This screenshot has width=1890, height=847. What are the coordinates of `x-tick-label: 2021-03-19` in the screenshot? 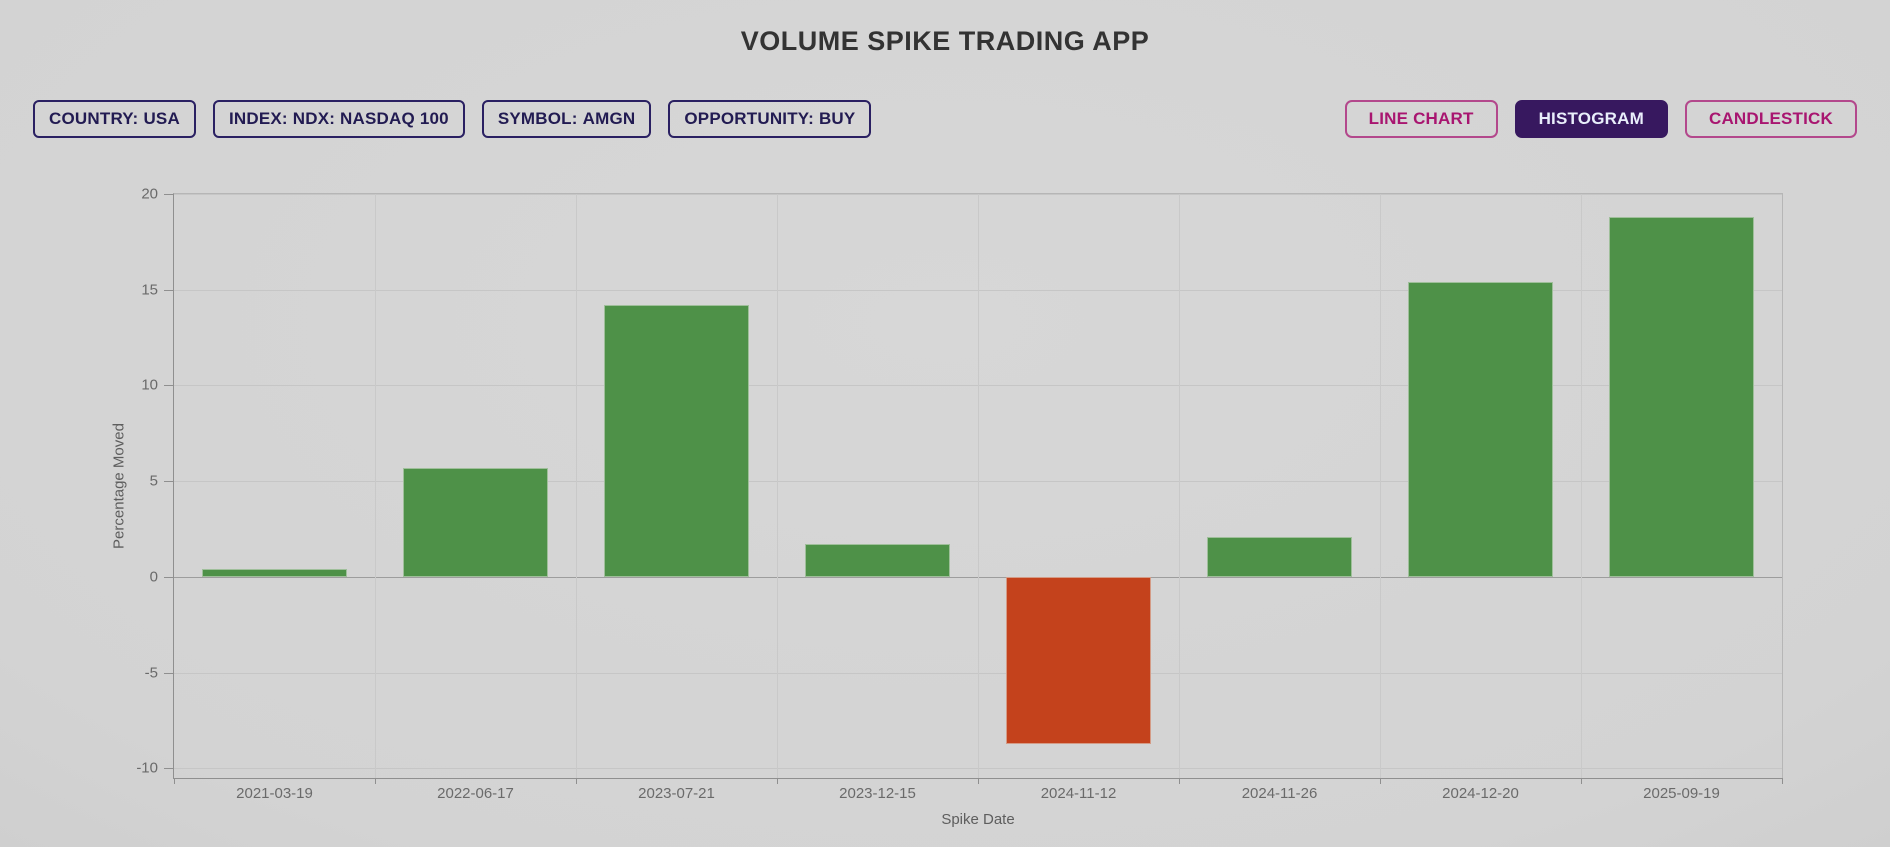 It's located at (274, 793).